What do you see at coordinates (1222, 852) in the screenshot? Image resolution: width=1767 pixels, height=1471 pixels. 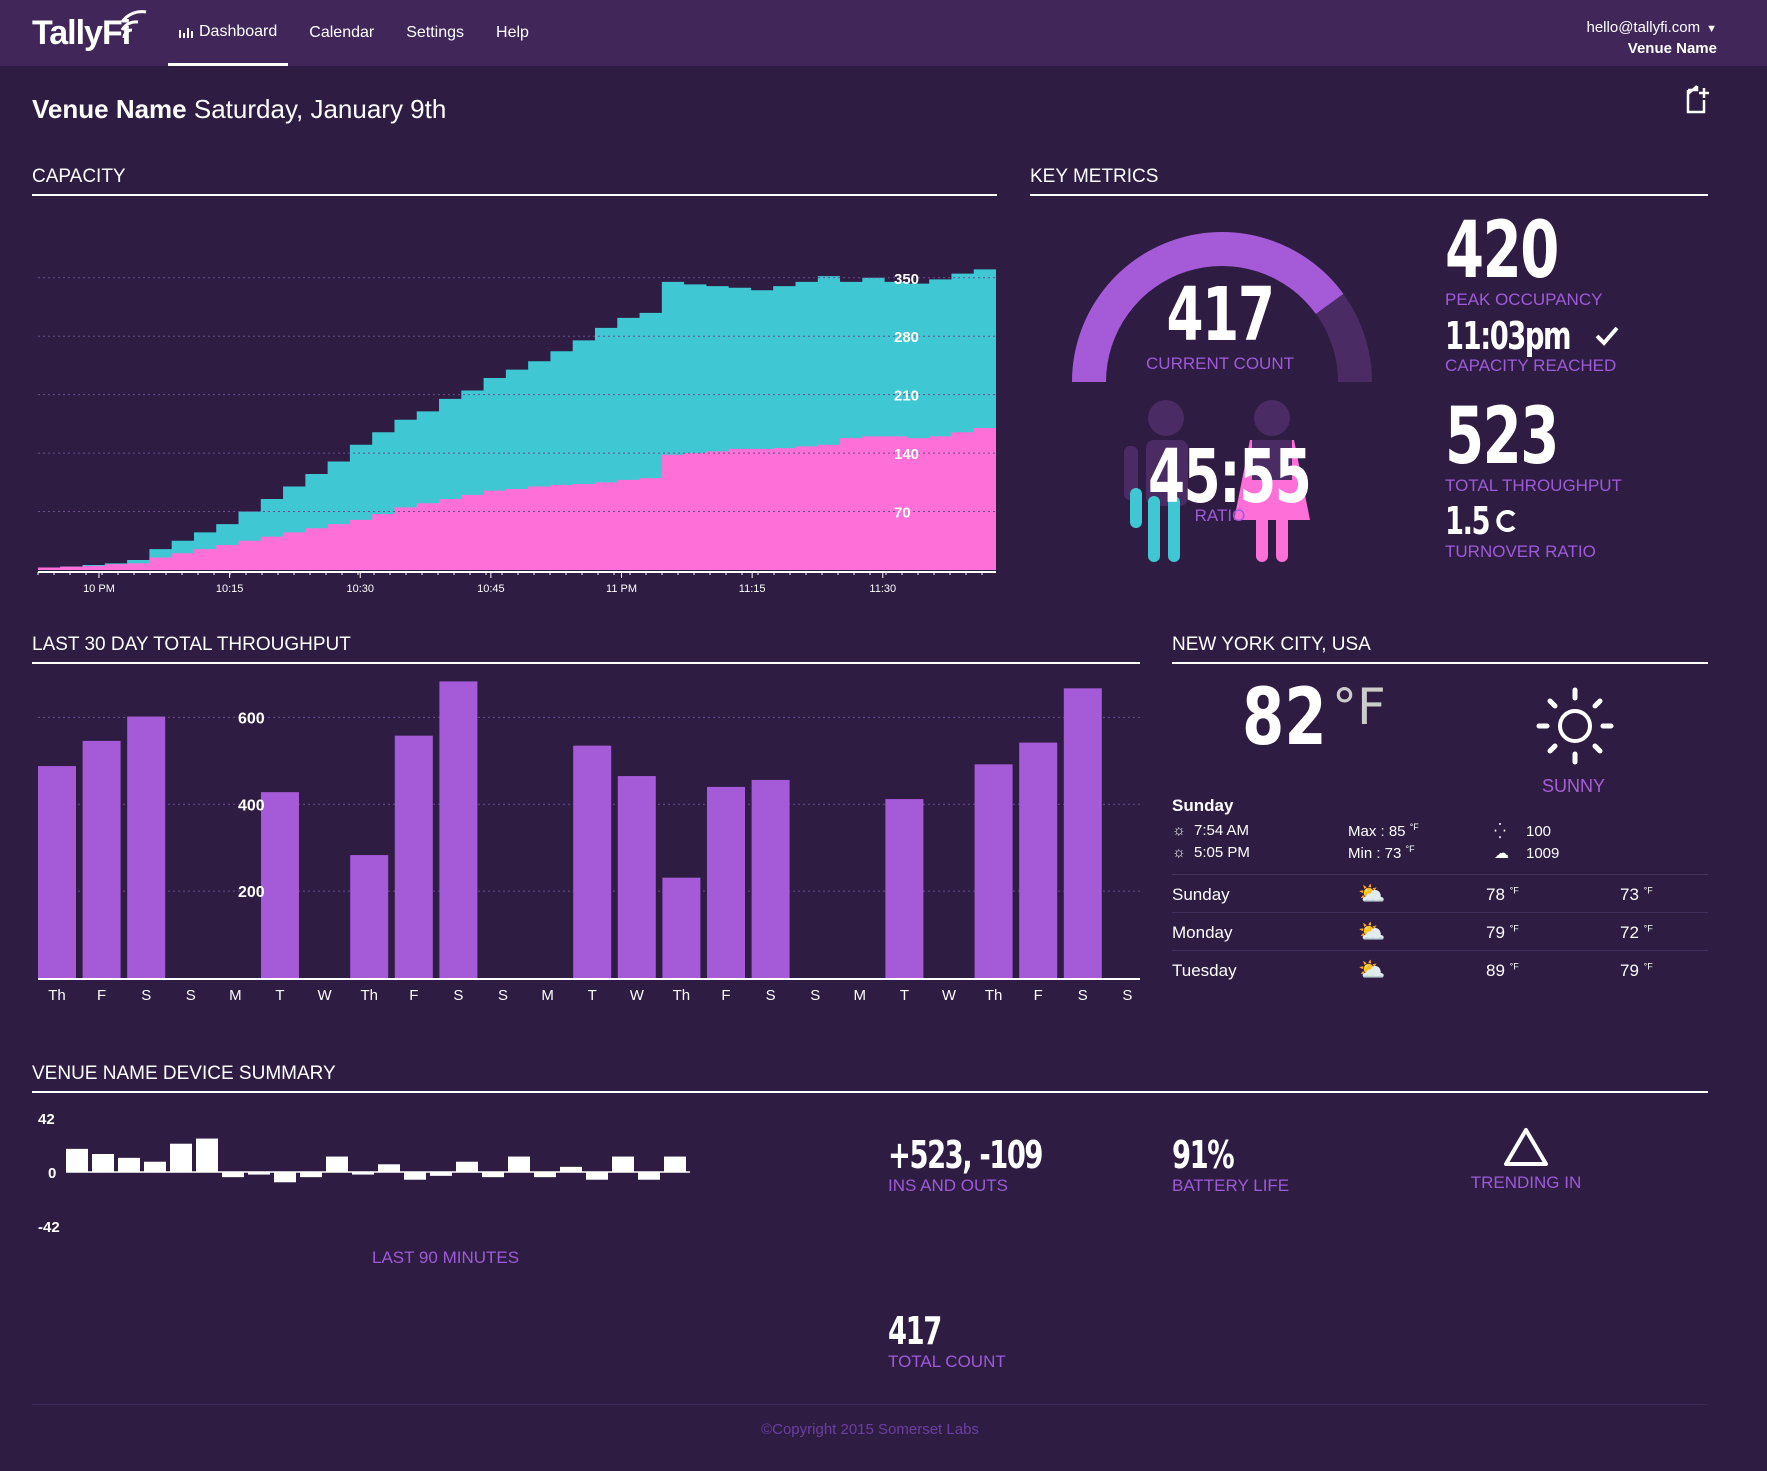 I see `sunset-time: 5:05 PM` at bounding box center [1222, 852].